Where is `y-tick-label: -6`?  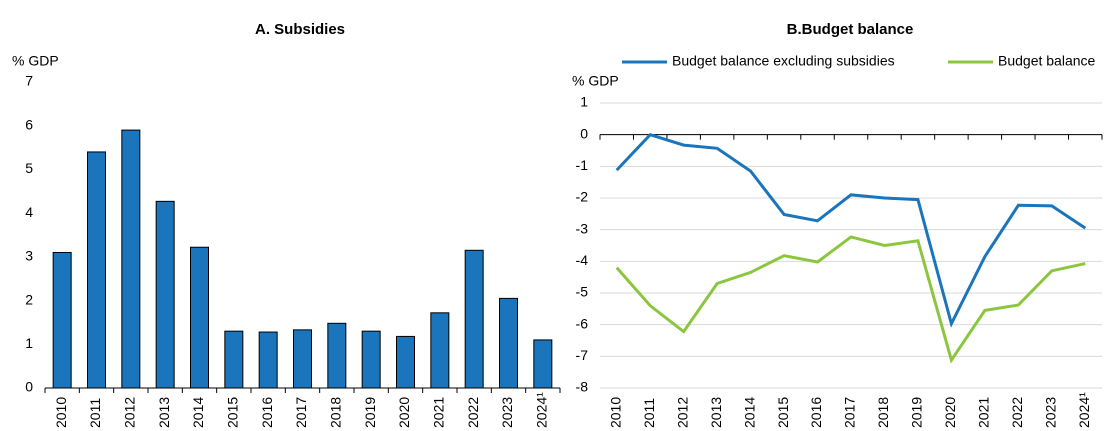 y-tick-label: -6 is located at coordinates (582, 323).